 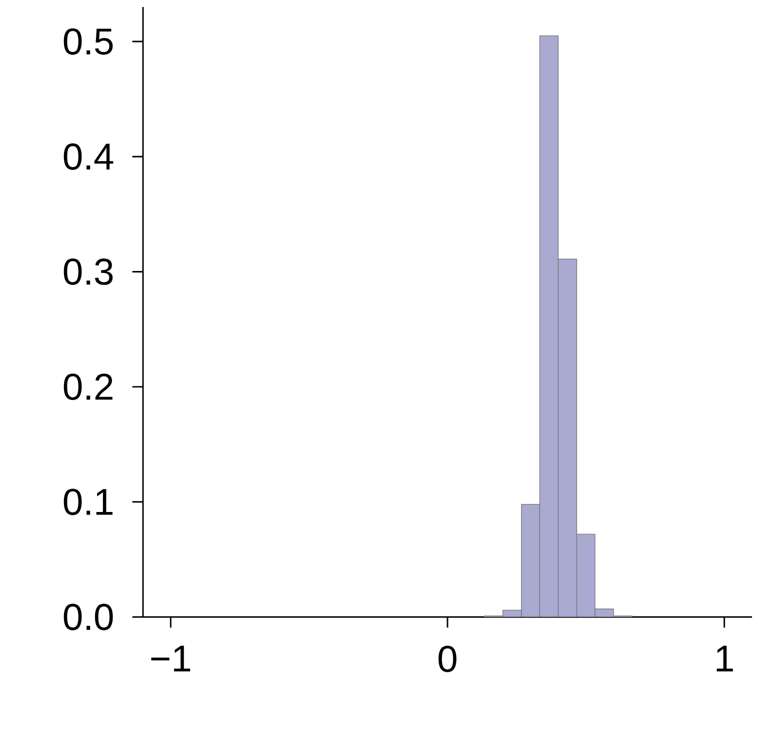 What do you see at coordinates (89, 156) in the screenshot?
I see `y-tick-label: 0.4` at bounding box center [89, 156].